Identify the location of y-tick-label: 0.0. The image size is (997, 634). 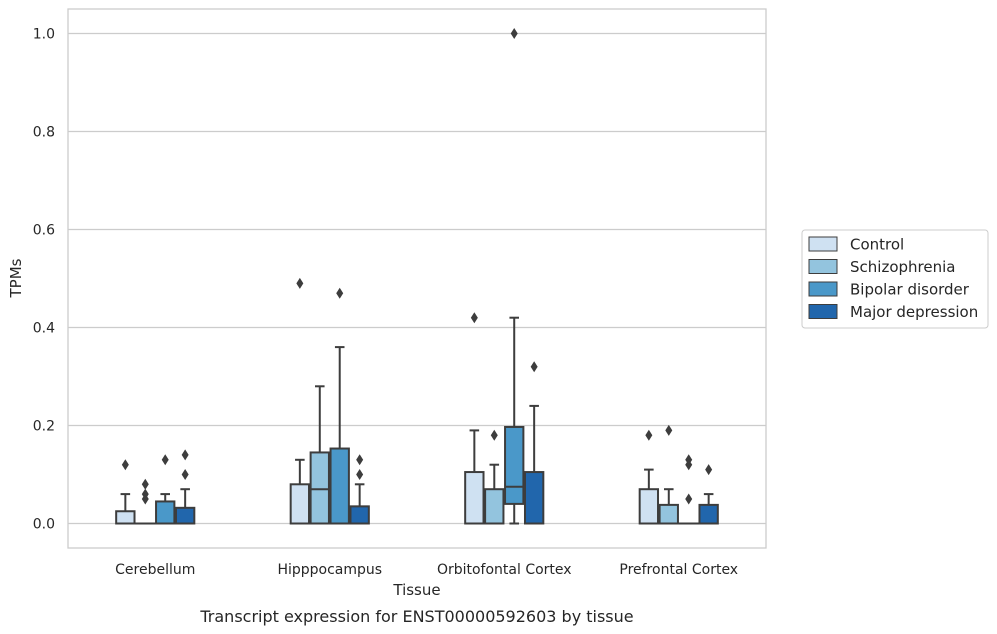
(44, 525).